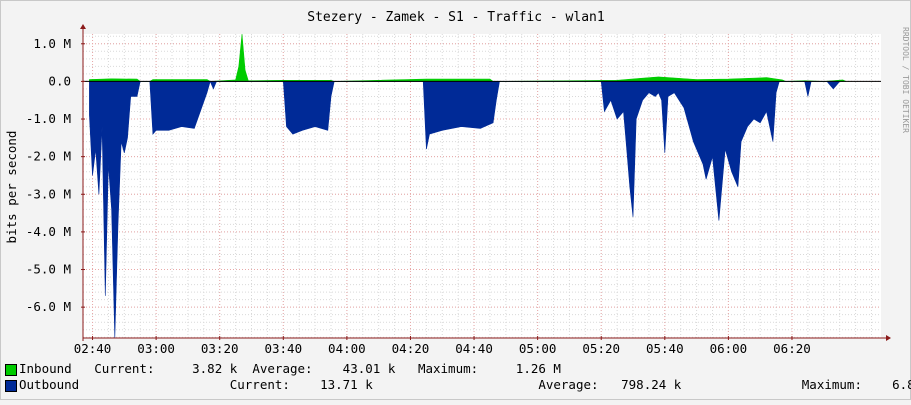 This screenshot has height=405, width=911. I want to click on watermark: RRDTOOL / TOBI OETIKER, so click(905, 80).